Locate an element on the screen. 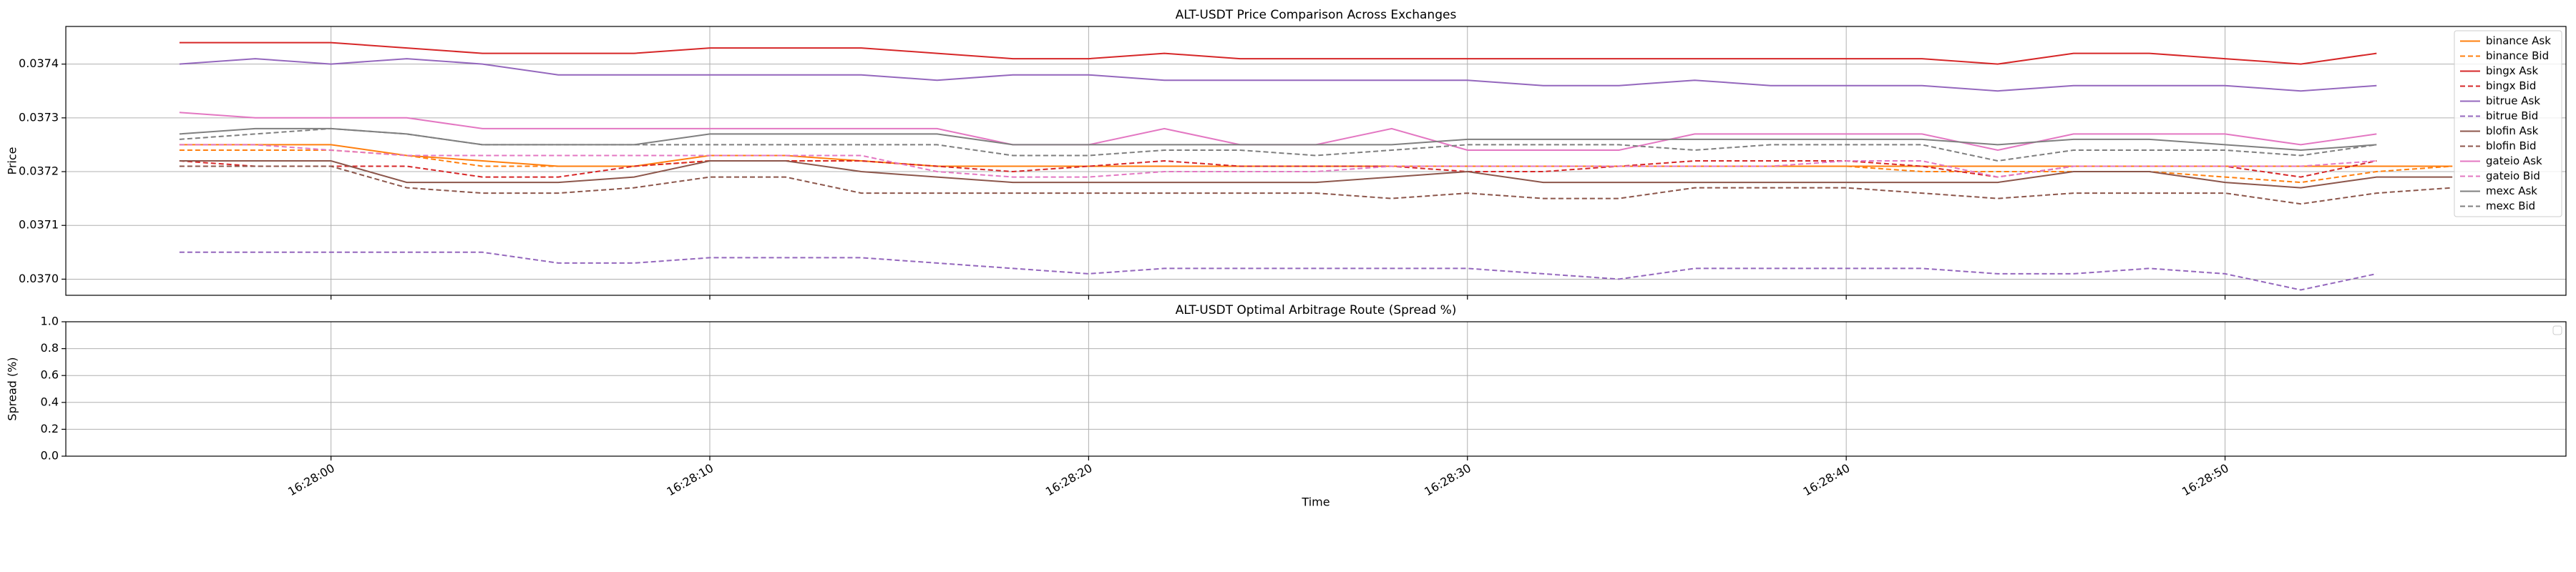 The width and height of the screenshot is (2576, 572). legend-label: binance Bid is located at coordinates (2517, 55).